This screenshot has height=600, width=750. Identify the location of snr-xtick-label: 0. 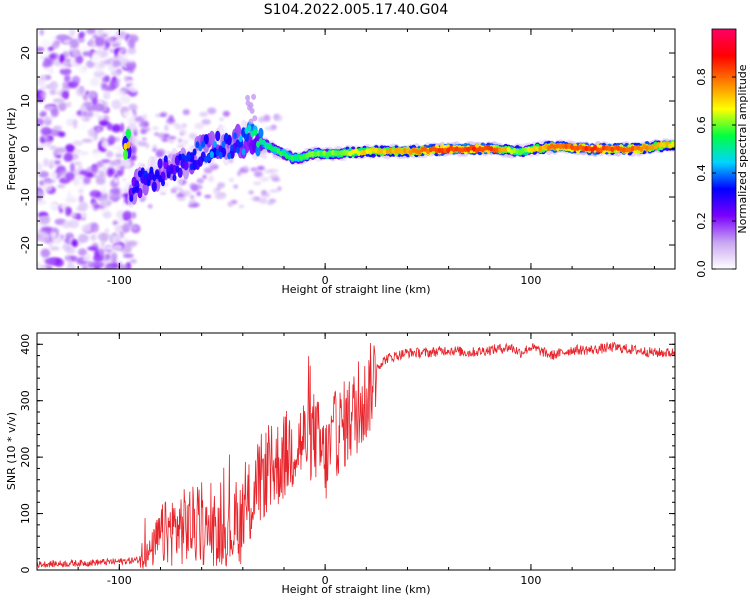
(325, 580).